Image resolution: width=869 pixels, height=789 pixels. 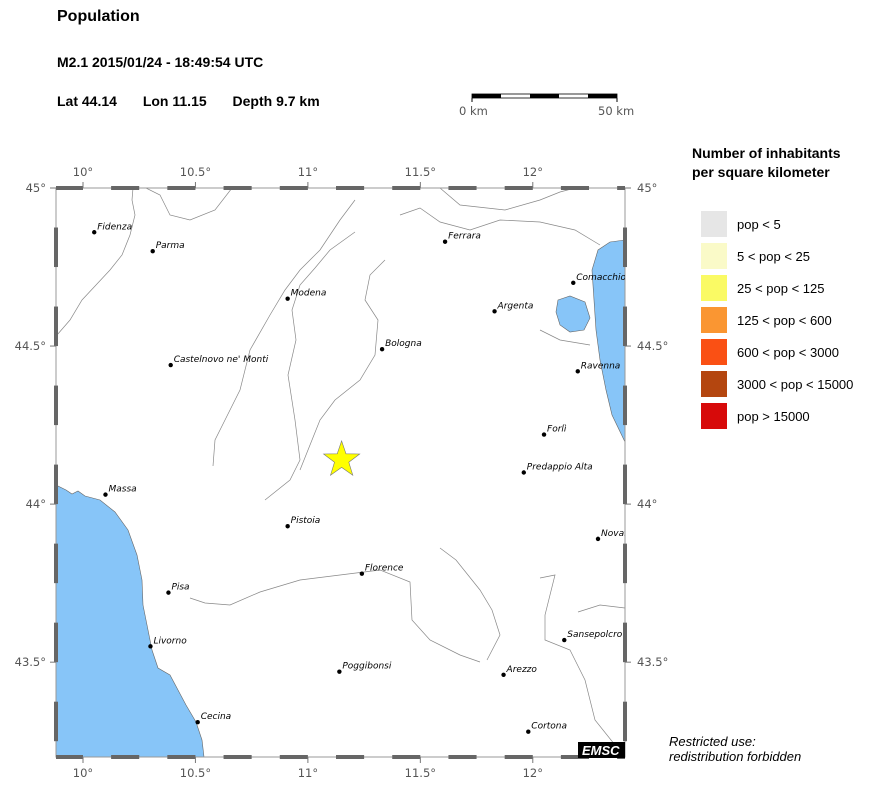 What do you see at coordinates (573, 314) in the screenshot?
I see `lagoon` at bounding box center [573, 314].